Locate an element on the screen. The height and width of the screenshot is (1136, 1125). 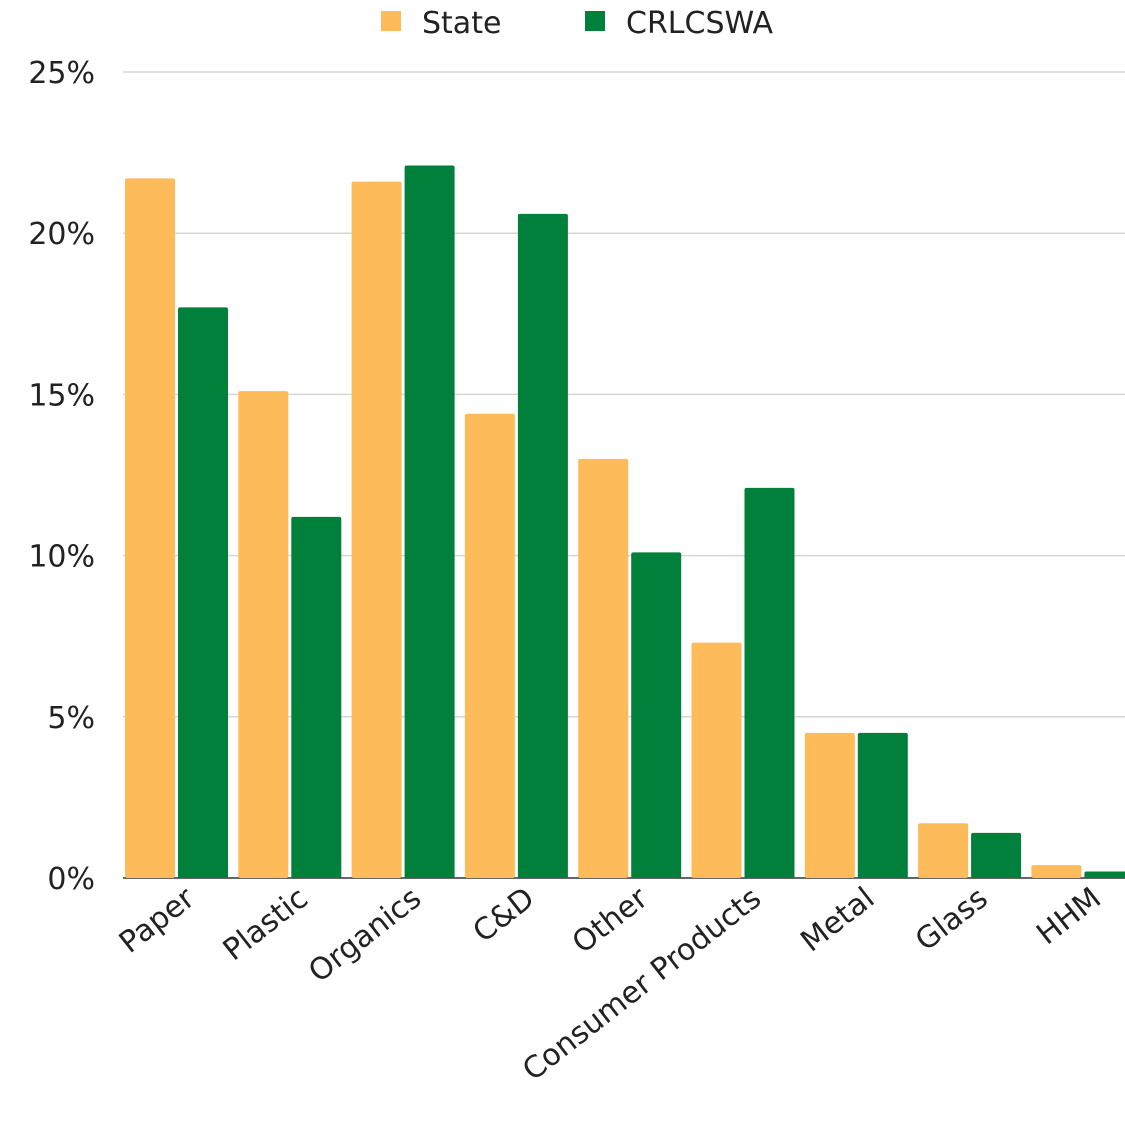
bar-crlcswa-c-d is located at coordinates (542, 545).